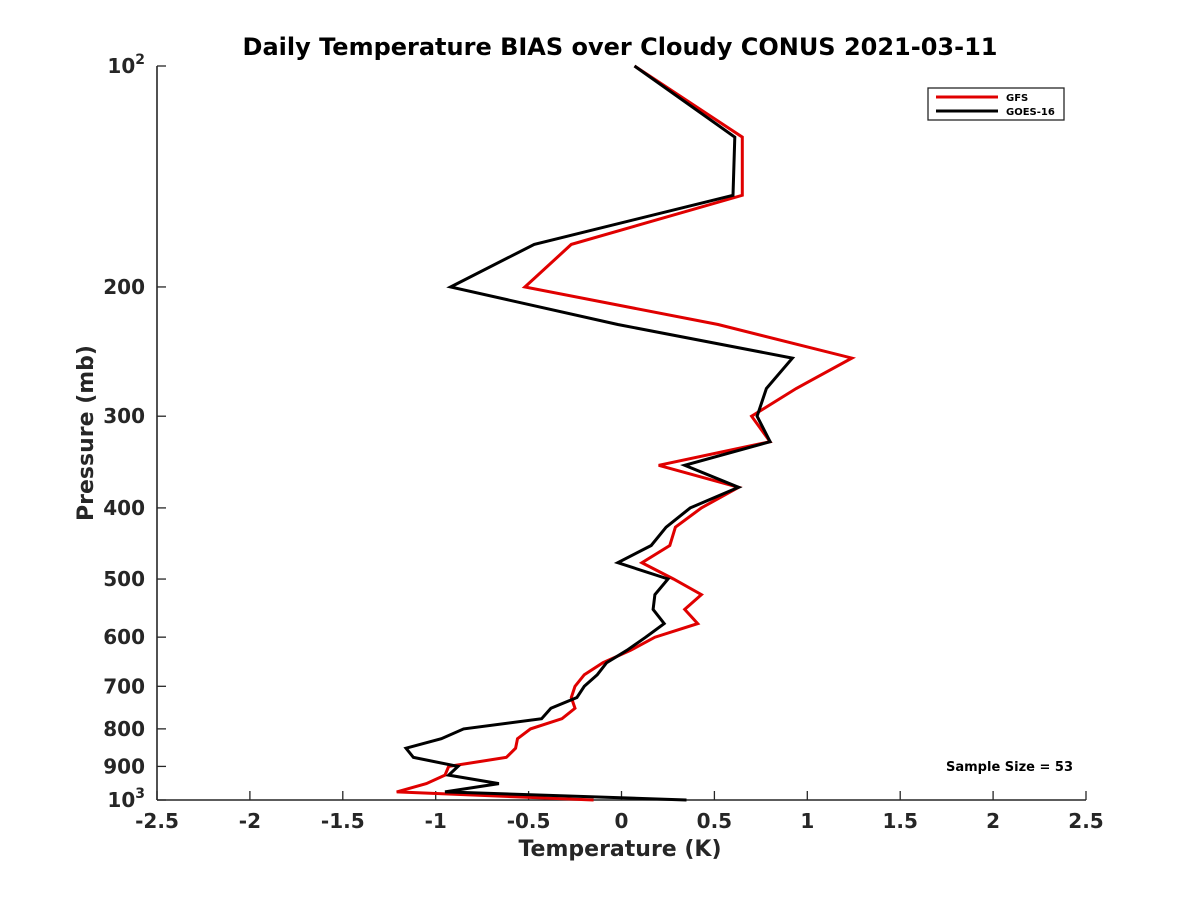 The image size is (1200, 900). Describe the element at coordinates (126, 65) in the screenshot. I see `y-tick-label: 10²` at that location.